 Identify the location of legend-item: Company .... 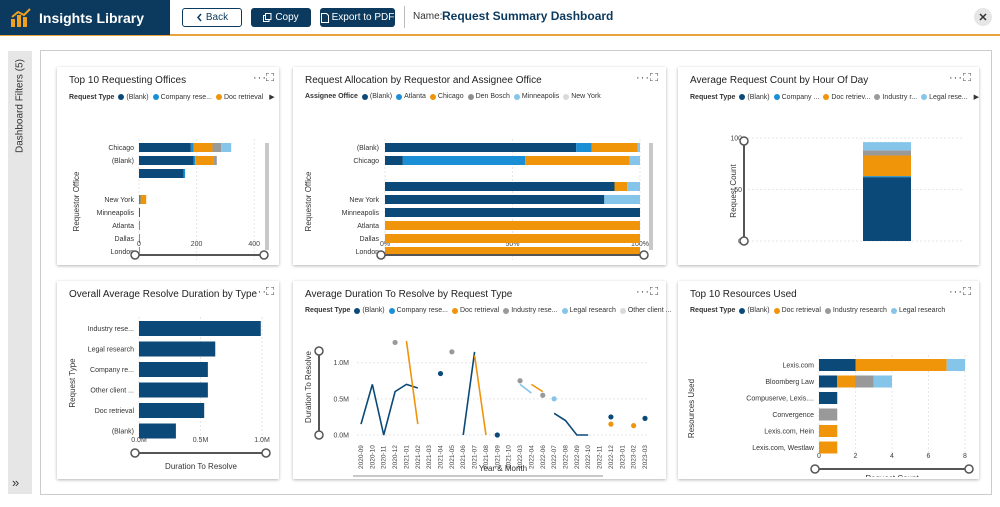
(796, 97).